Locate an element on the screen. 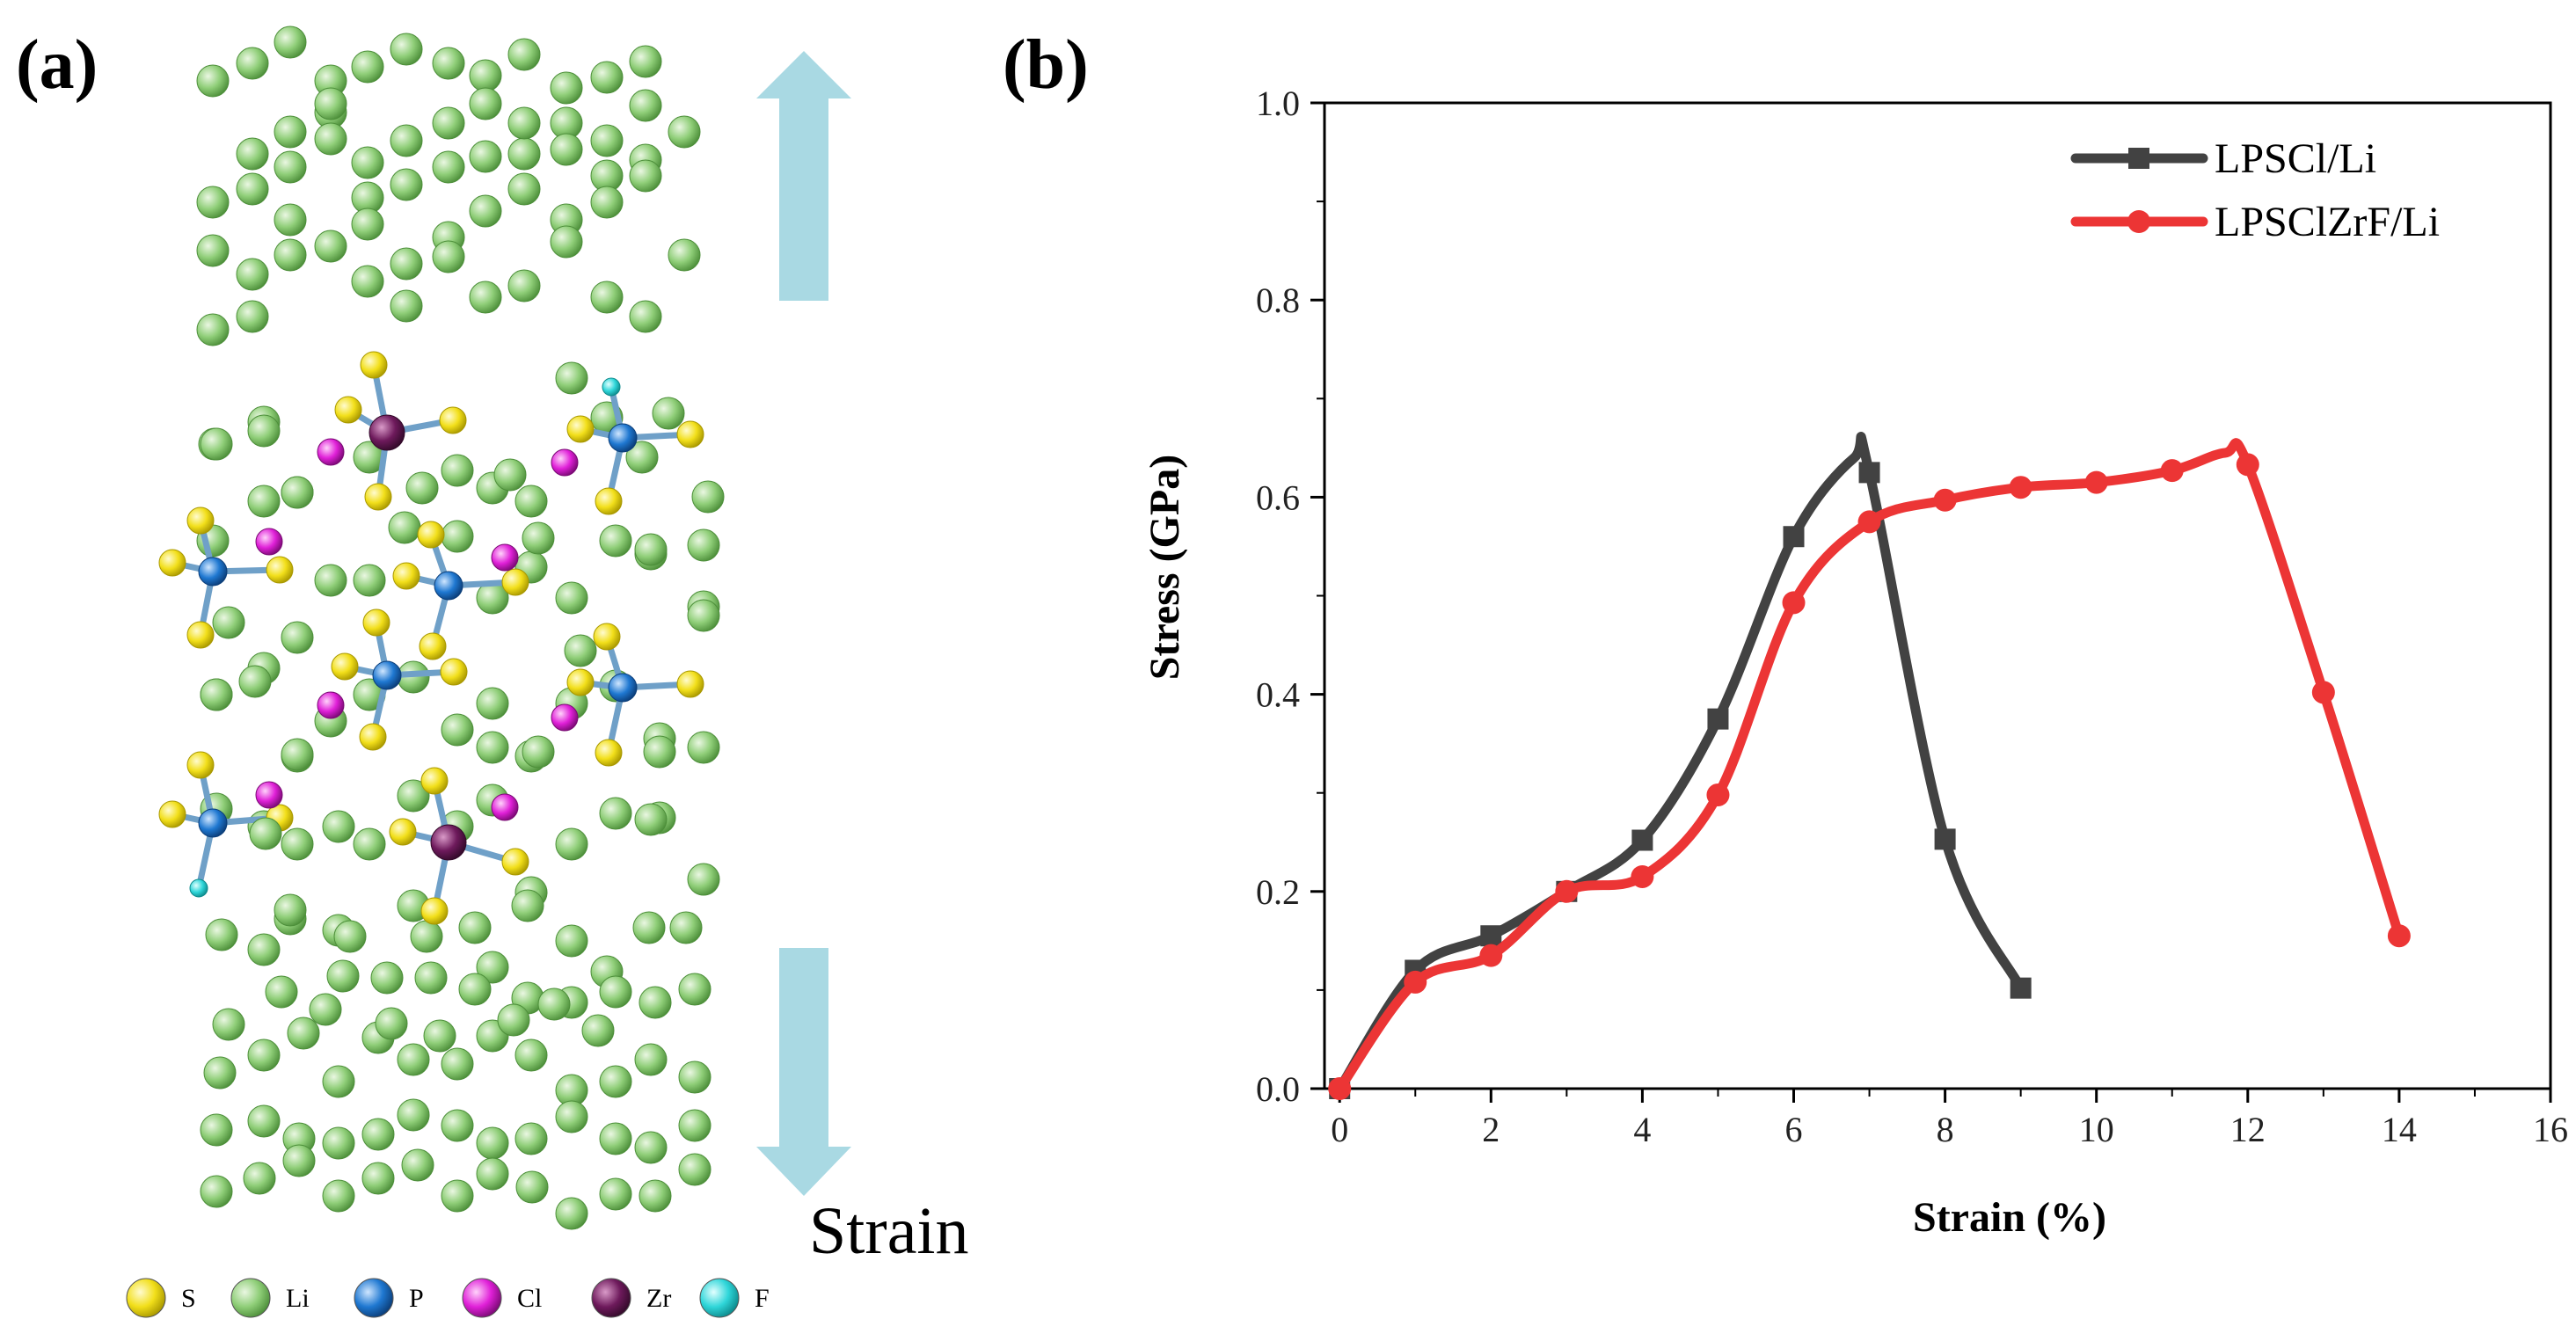 The image size is (2576, 1341). atom-legend-label: F is located at coordinates (762, 1298).